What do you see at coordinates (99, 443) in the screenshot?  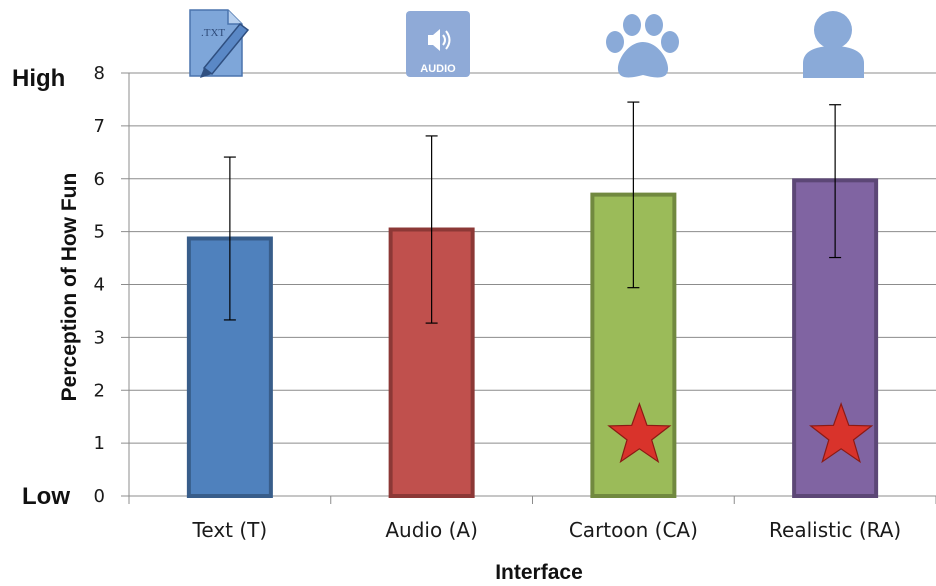 I see `y-tick-label: 1` at bounding box center [99, 443].